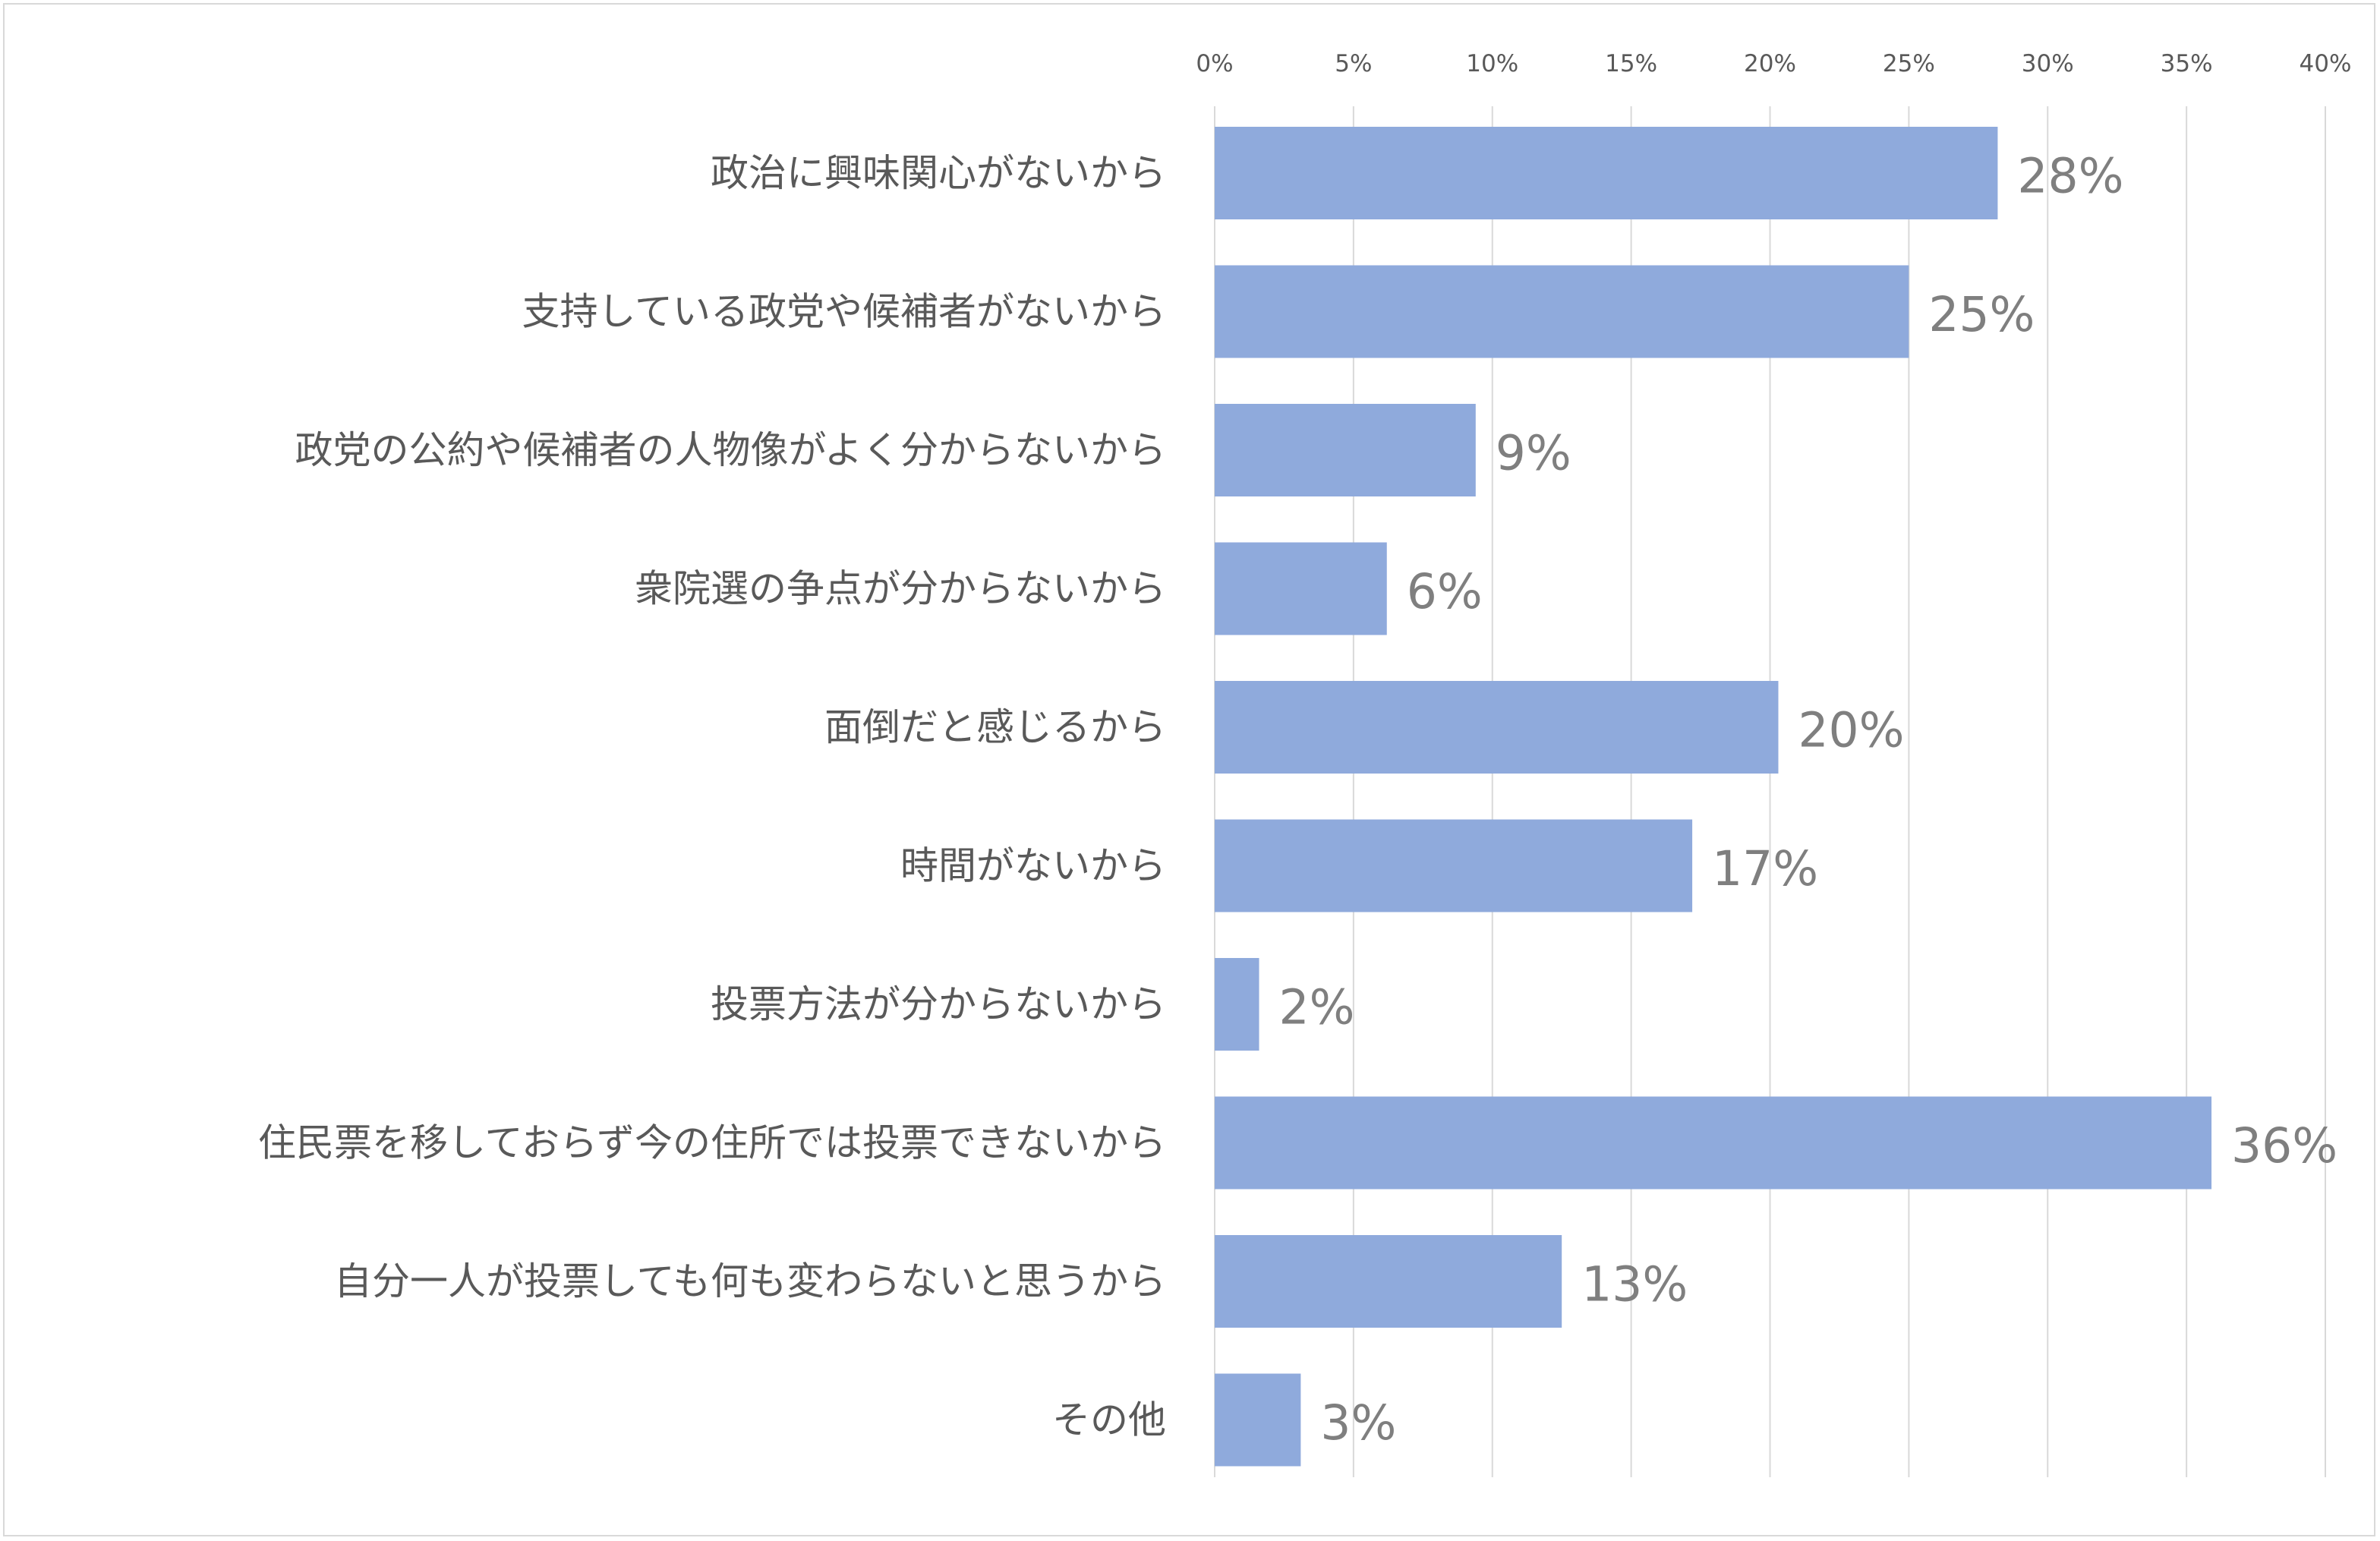 The height and width of the screenshot is (1541, 2380). What do you see at coordinates (844, 312) in the screenshot?
I see `category-label: 支持している政党や候補者がないから` at bounding box center [844, 312].